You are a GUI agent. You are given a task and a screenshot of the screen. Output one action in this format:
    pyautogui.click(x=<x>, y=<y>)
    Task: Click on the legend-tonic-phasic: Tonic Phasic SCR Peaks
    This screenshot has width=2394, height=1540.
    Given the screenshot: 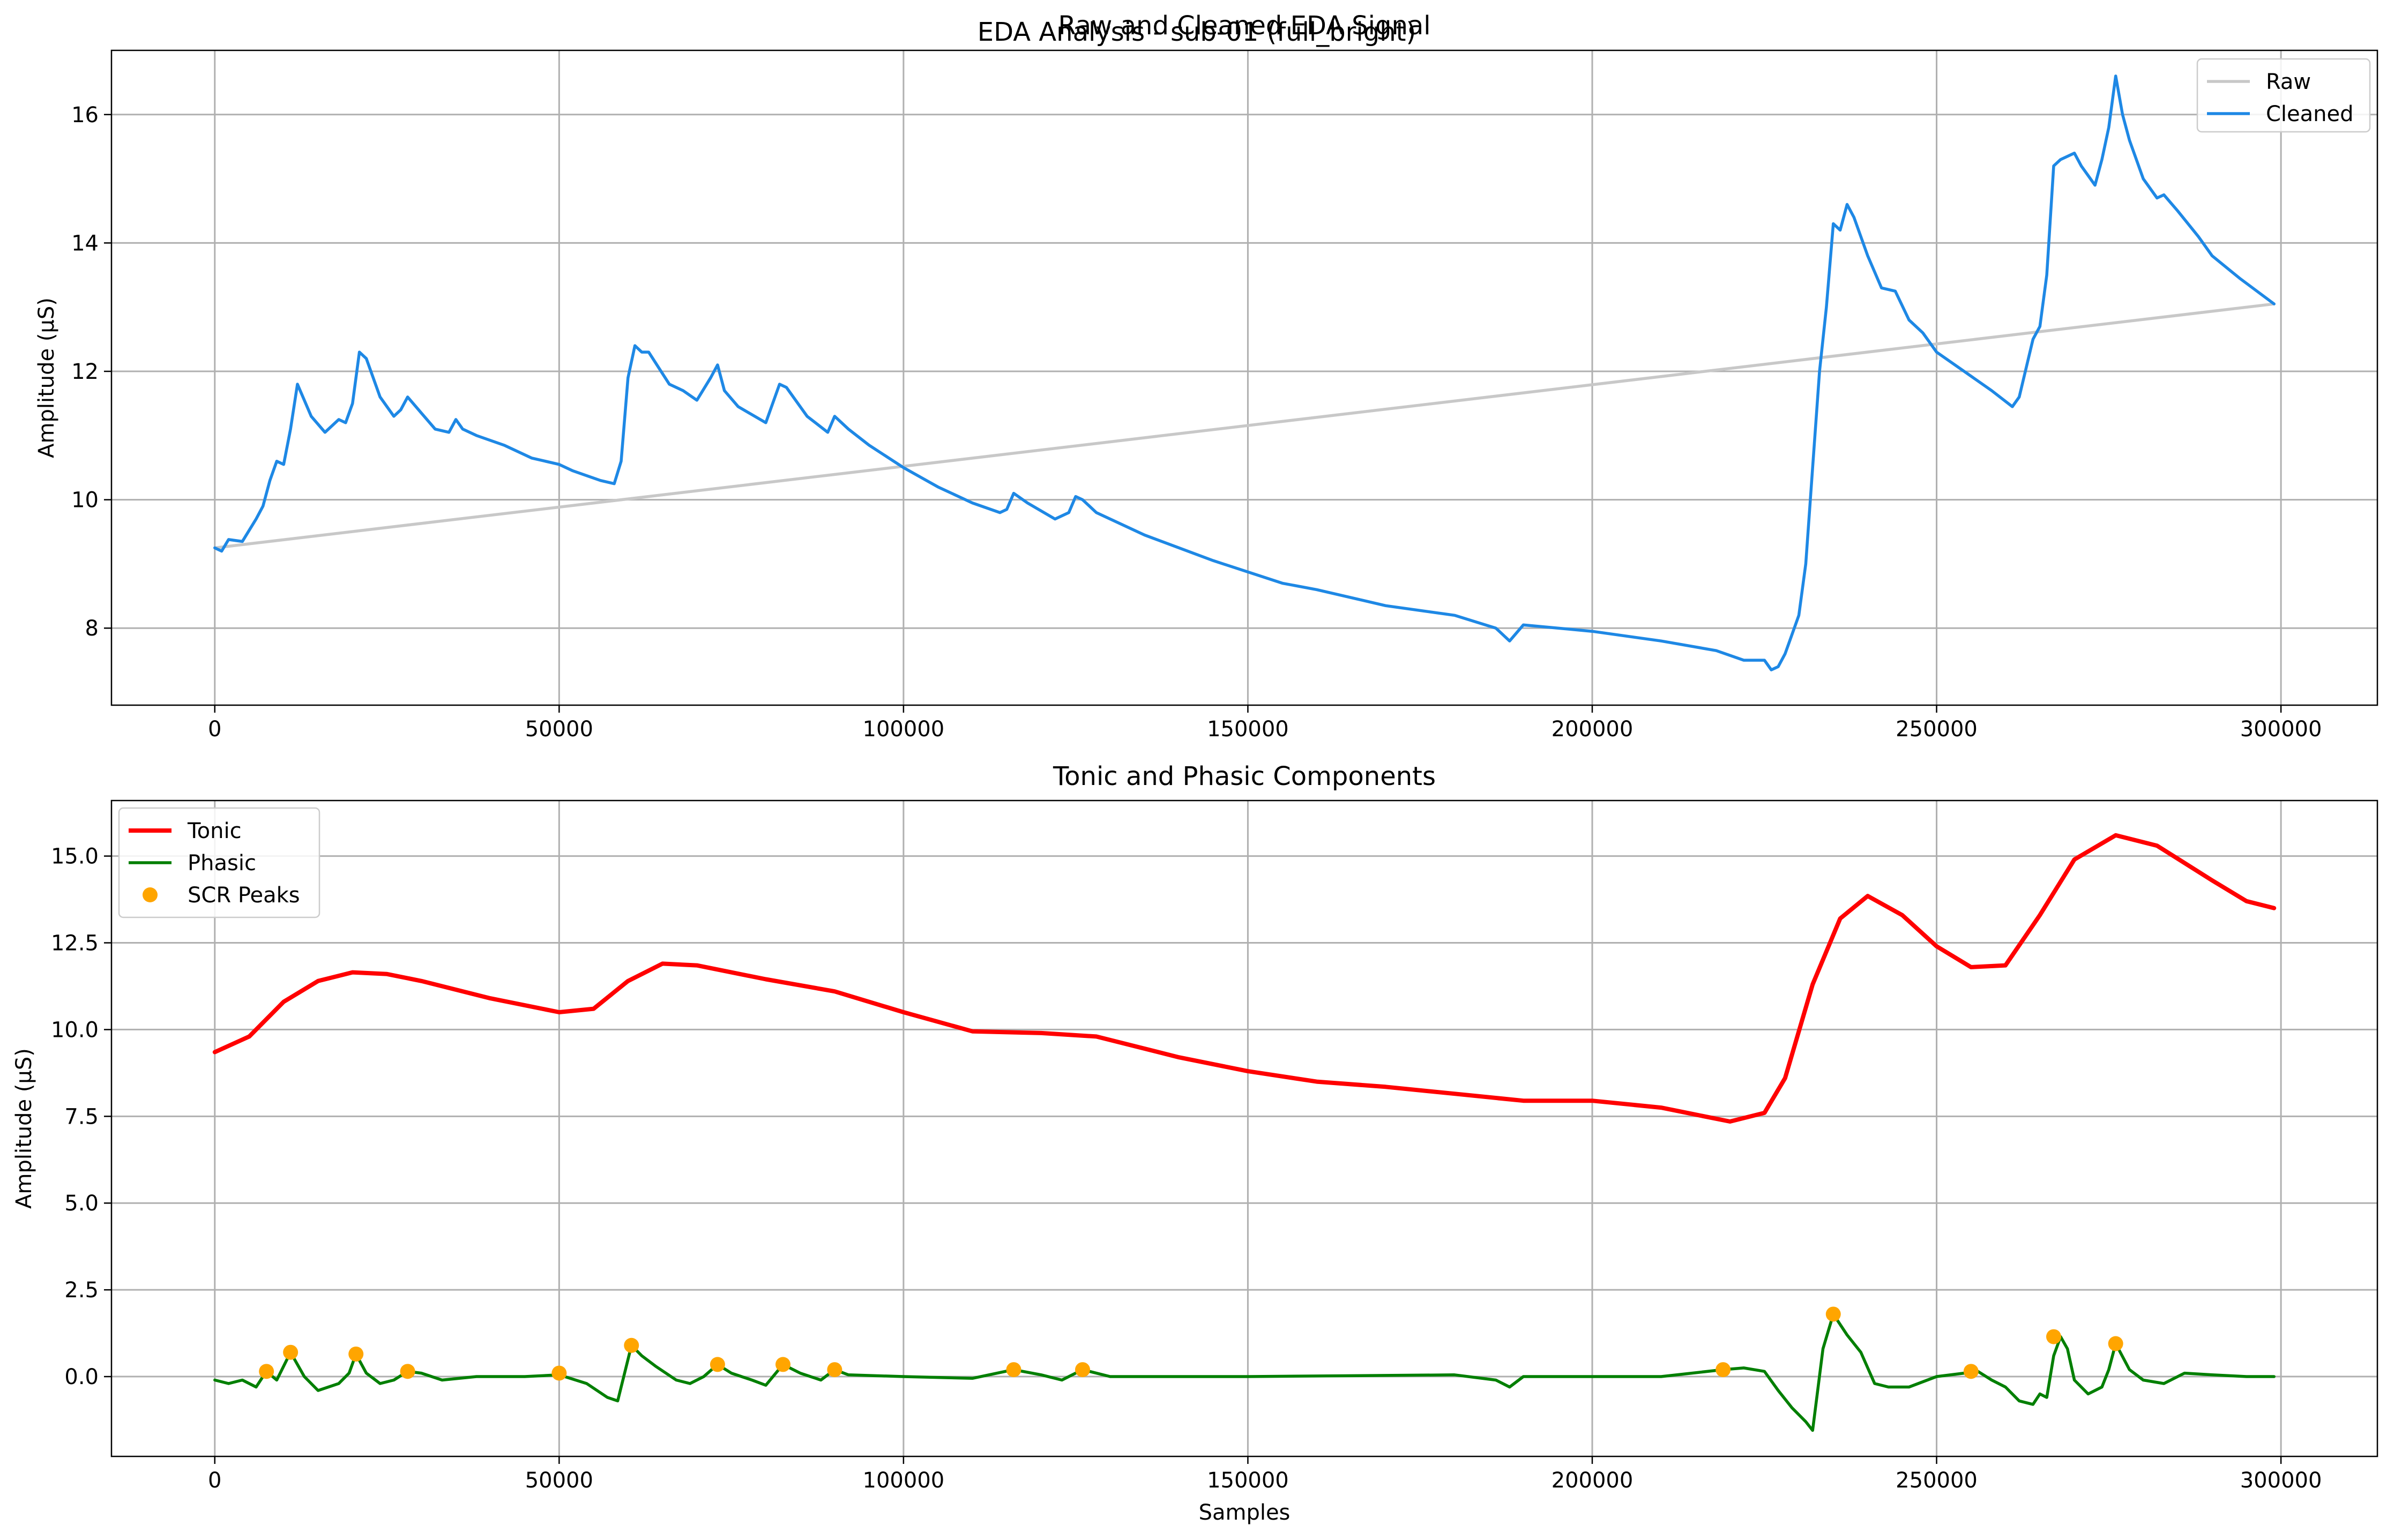 What is the action you would take?
    pyautogui.click(x=219, y=862)
    